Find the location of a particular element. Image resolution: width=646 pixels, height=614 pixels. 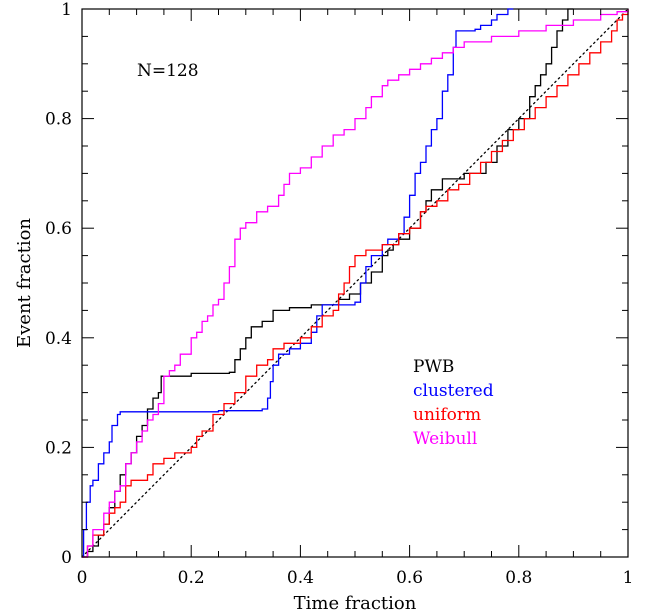

y-tick-label: 0.8 is located at coordinates (58, 120).